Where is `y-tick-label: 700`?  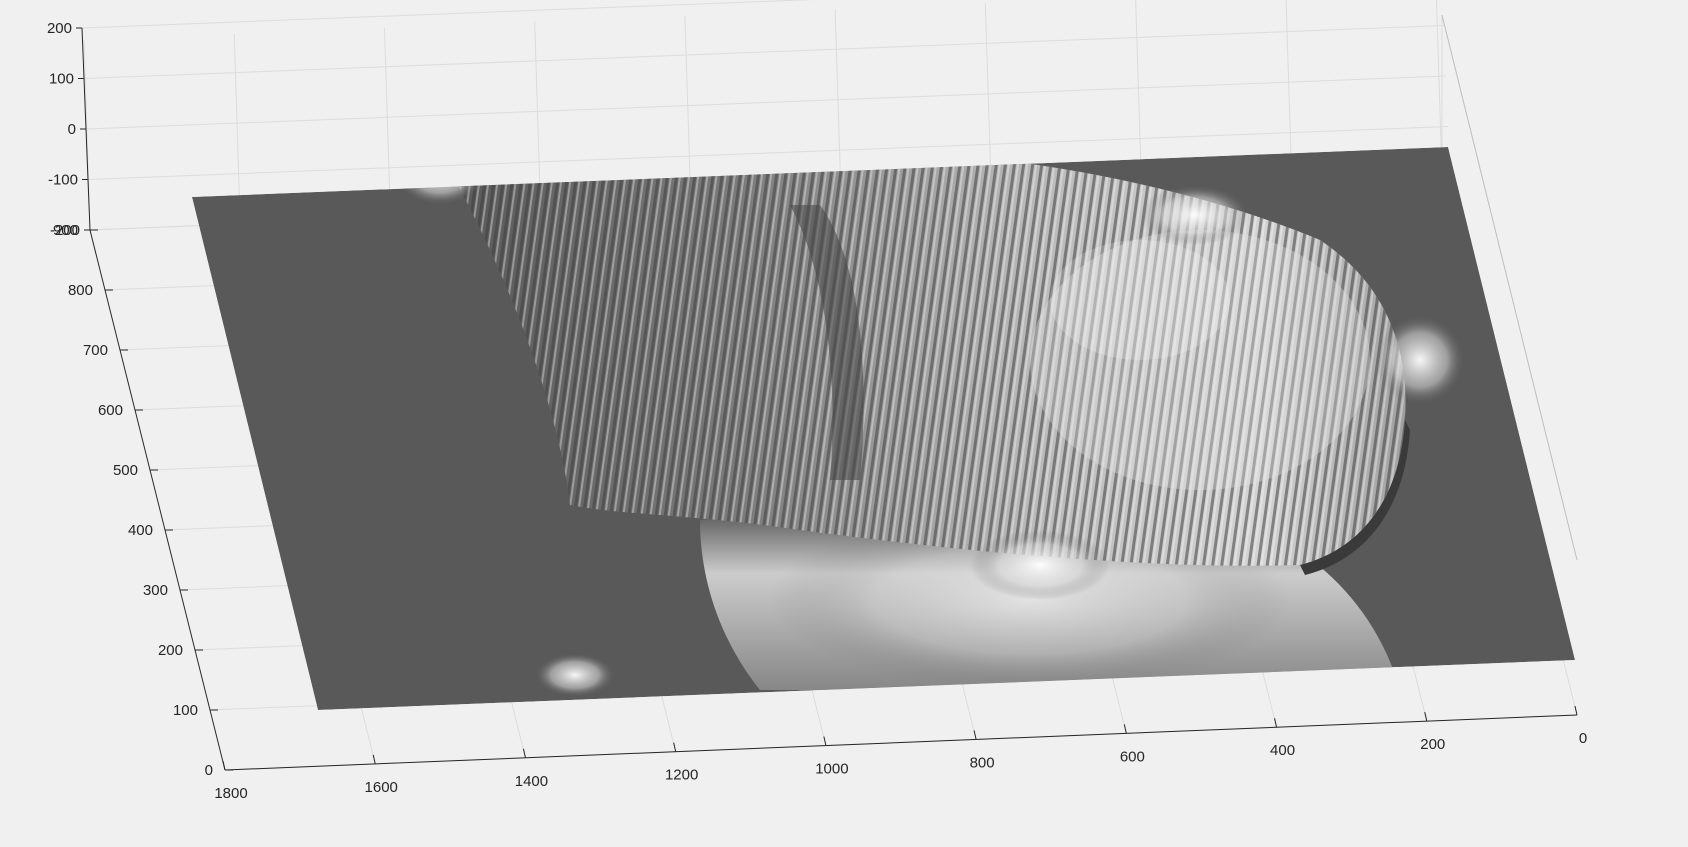
y-tick-label: 700 is located at coordinates (95, 350).